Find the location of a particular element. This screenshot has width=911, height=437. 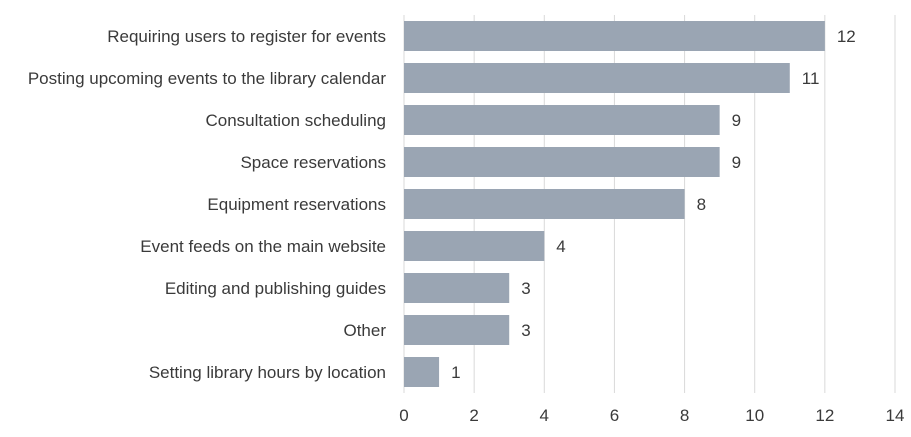

x-tick-label: 6 is located at coordinates (614, 415).